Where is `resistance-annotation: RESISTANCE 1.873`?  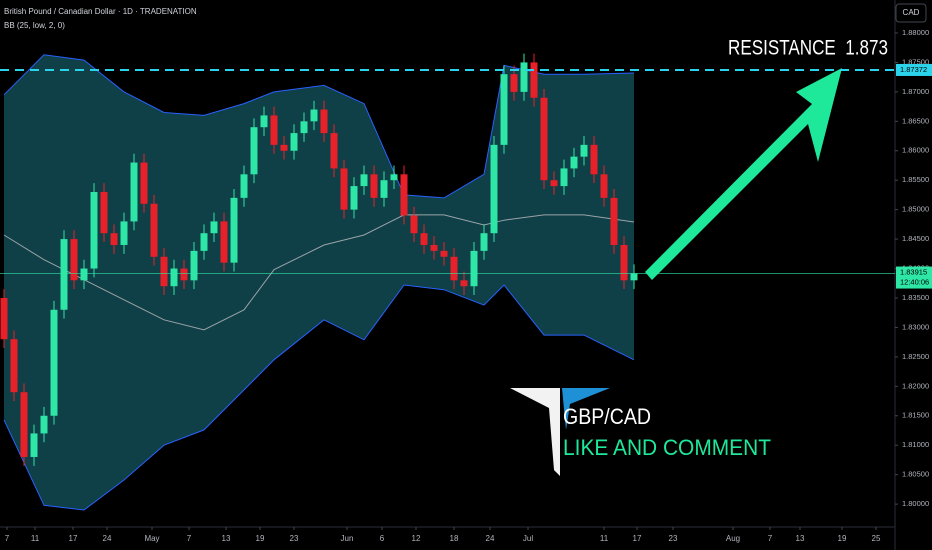 resistance-annotation: RESISTANCE 1.873 is located at coordinates (808, 48).